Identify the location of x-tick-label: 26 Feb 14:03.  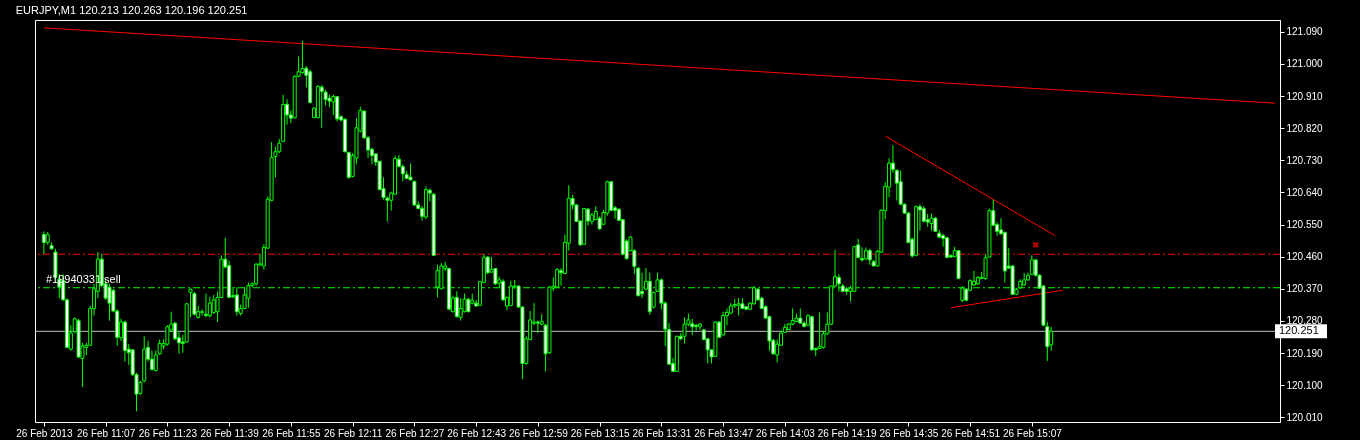
(785, 433).